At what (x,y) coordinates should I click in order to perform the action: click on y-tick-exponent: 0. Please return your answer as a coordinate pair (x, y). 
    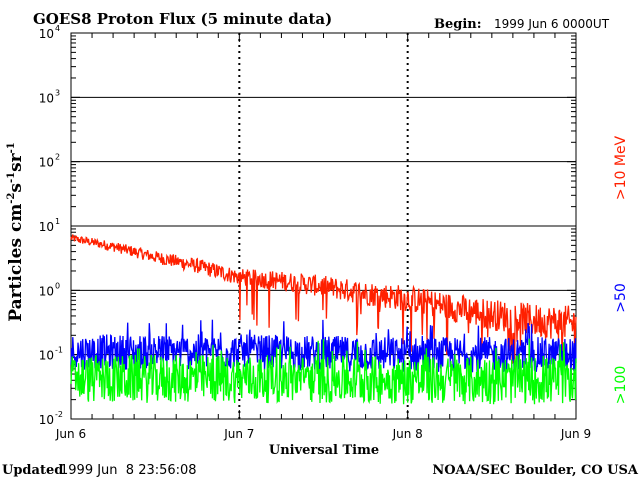
    Looking at the image, I should click on (57, 285).